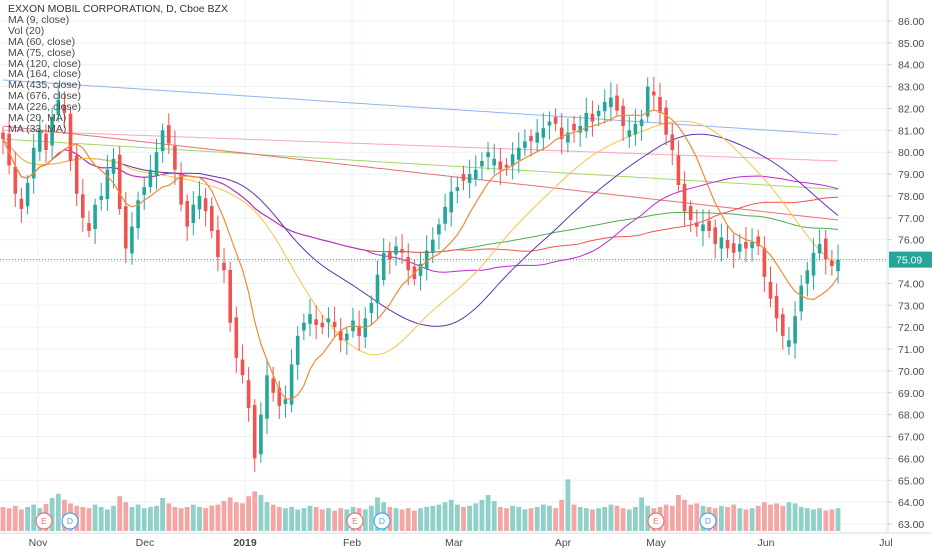 This screenshot has width=932, height=550. Describe the element at coordinates (44, 85) in the screenshot. I see `legend-item-ma435: MA (435, close)` at that location.